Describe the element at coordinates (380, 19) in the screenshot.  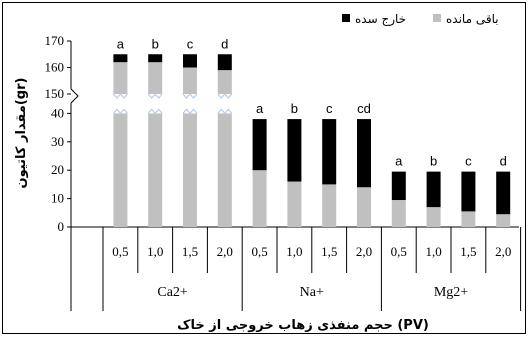
I see `legend-label-leached: خارج سده` at that location.